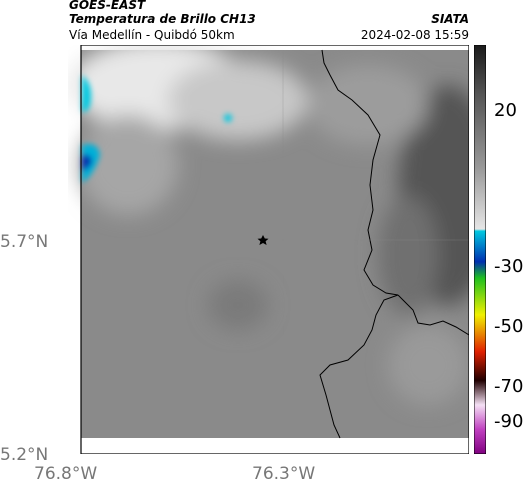  What do you see at coordinates (152, 35) in the screenshot?
I see `subtitle-left: Vía Medellín - Quibdó 50km` at bounding box center [152, 35].